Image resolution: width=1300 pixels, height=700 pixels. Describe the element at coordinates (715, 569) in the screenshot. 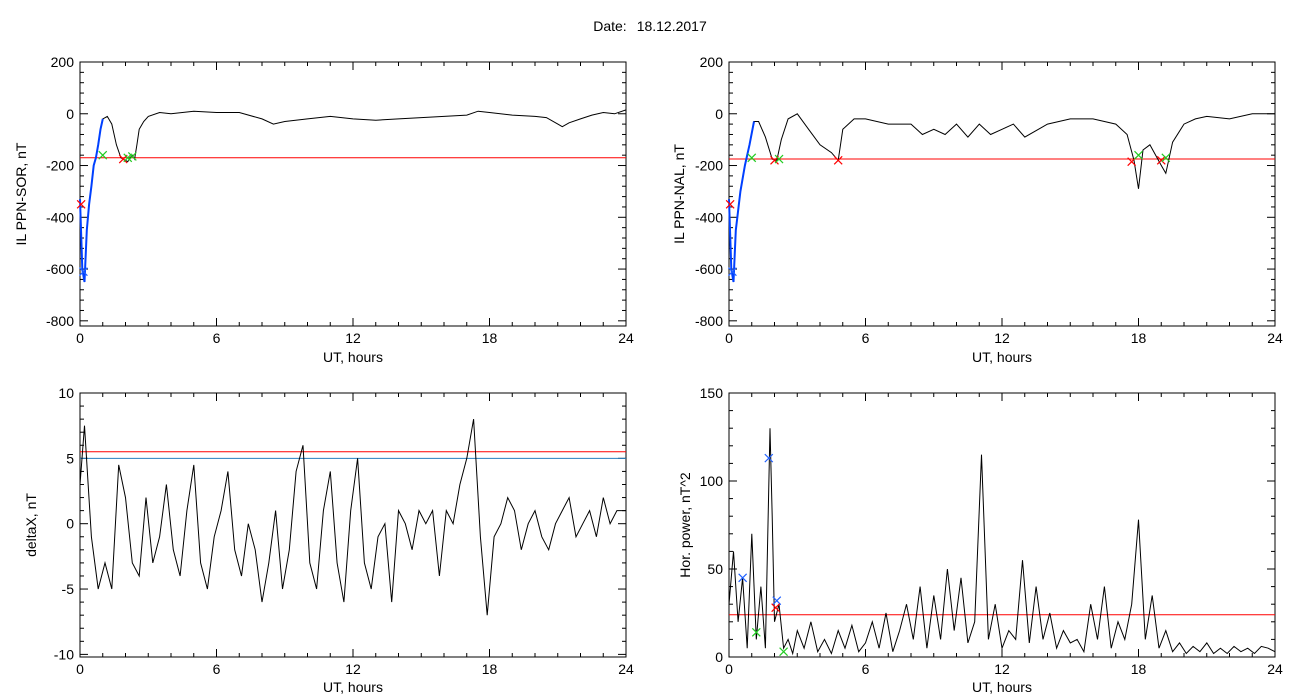

I see `y-tick-label: 50` at that location.